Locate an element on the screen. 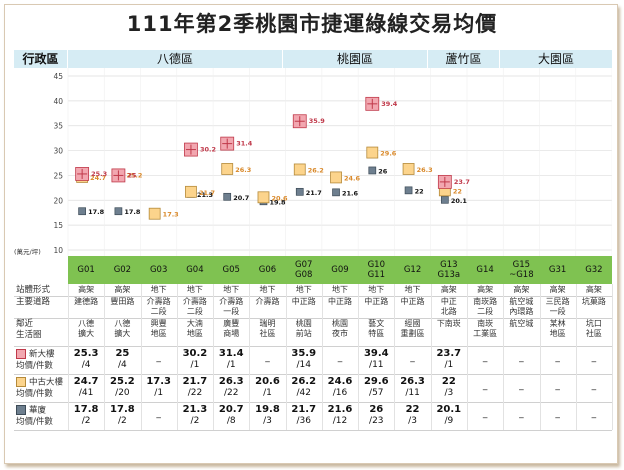  price-cell: 26.2/42 is located at coordinates (304, 387).